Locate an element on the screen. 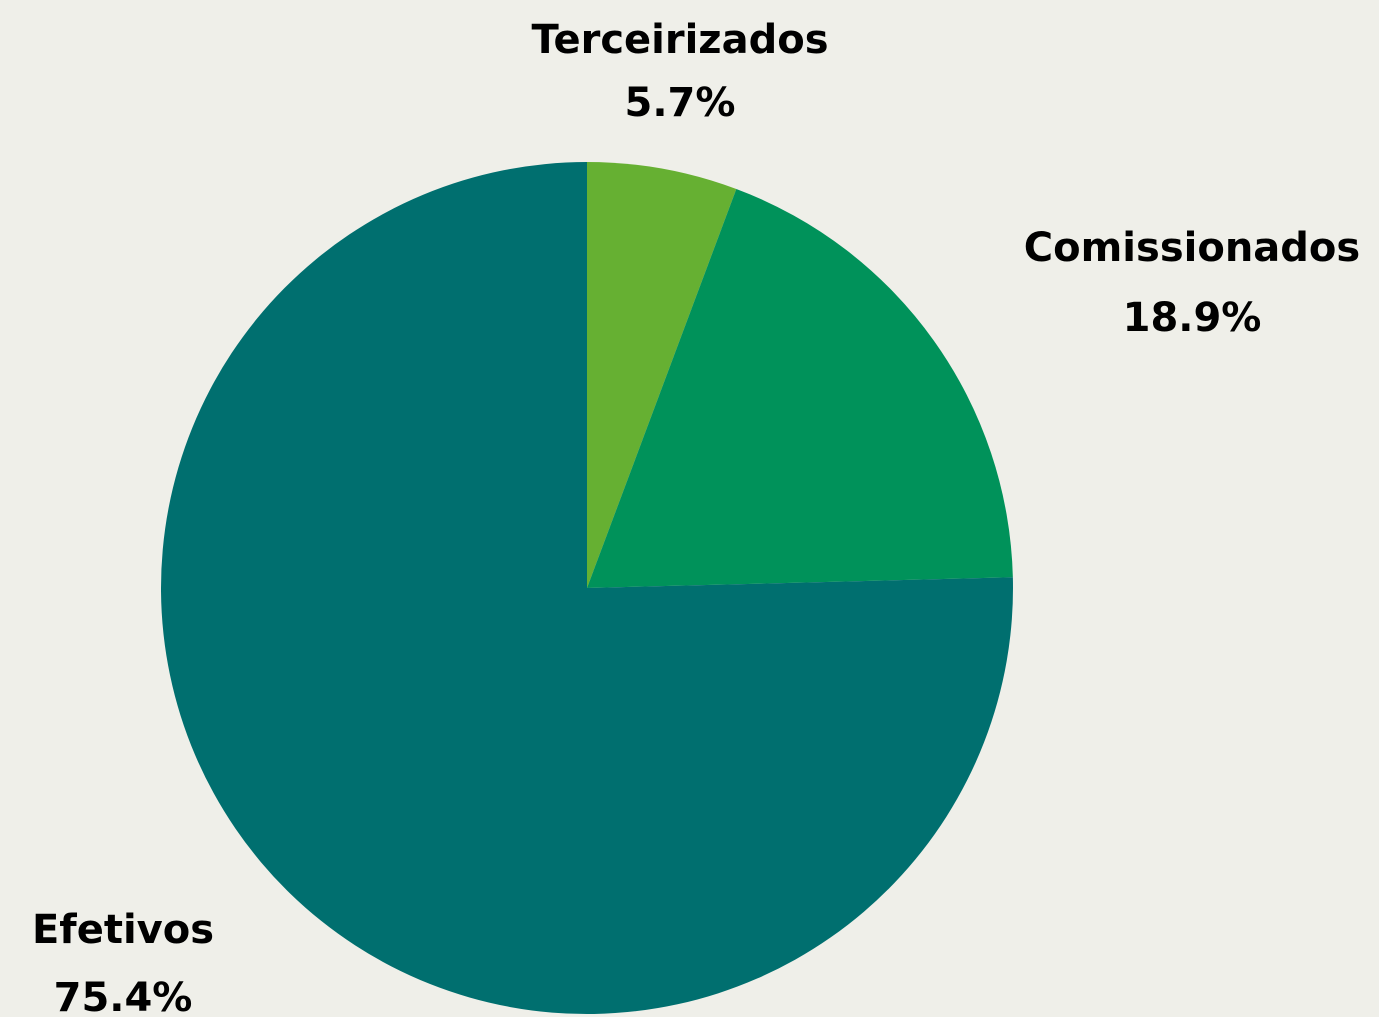 The height and width of the screenshot is (1017, 1379). slice-label: Comissionados is located at coordinates (1192, 248).